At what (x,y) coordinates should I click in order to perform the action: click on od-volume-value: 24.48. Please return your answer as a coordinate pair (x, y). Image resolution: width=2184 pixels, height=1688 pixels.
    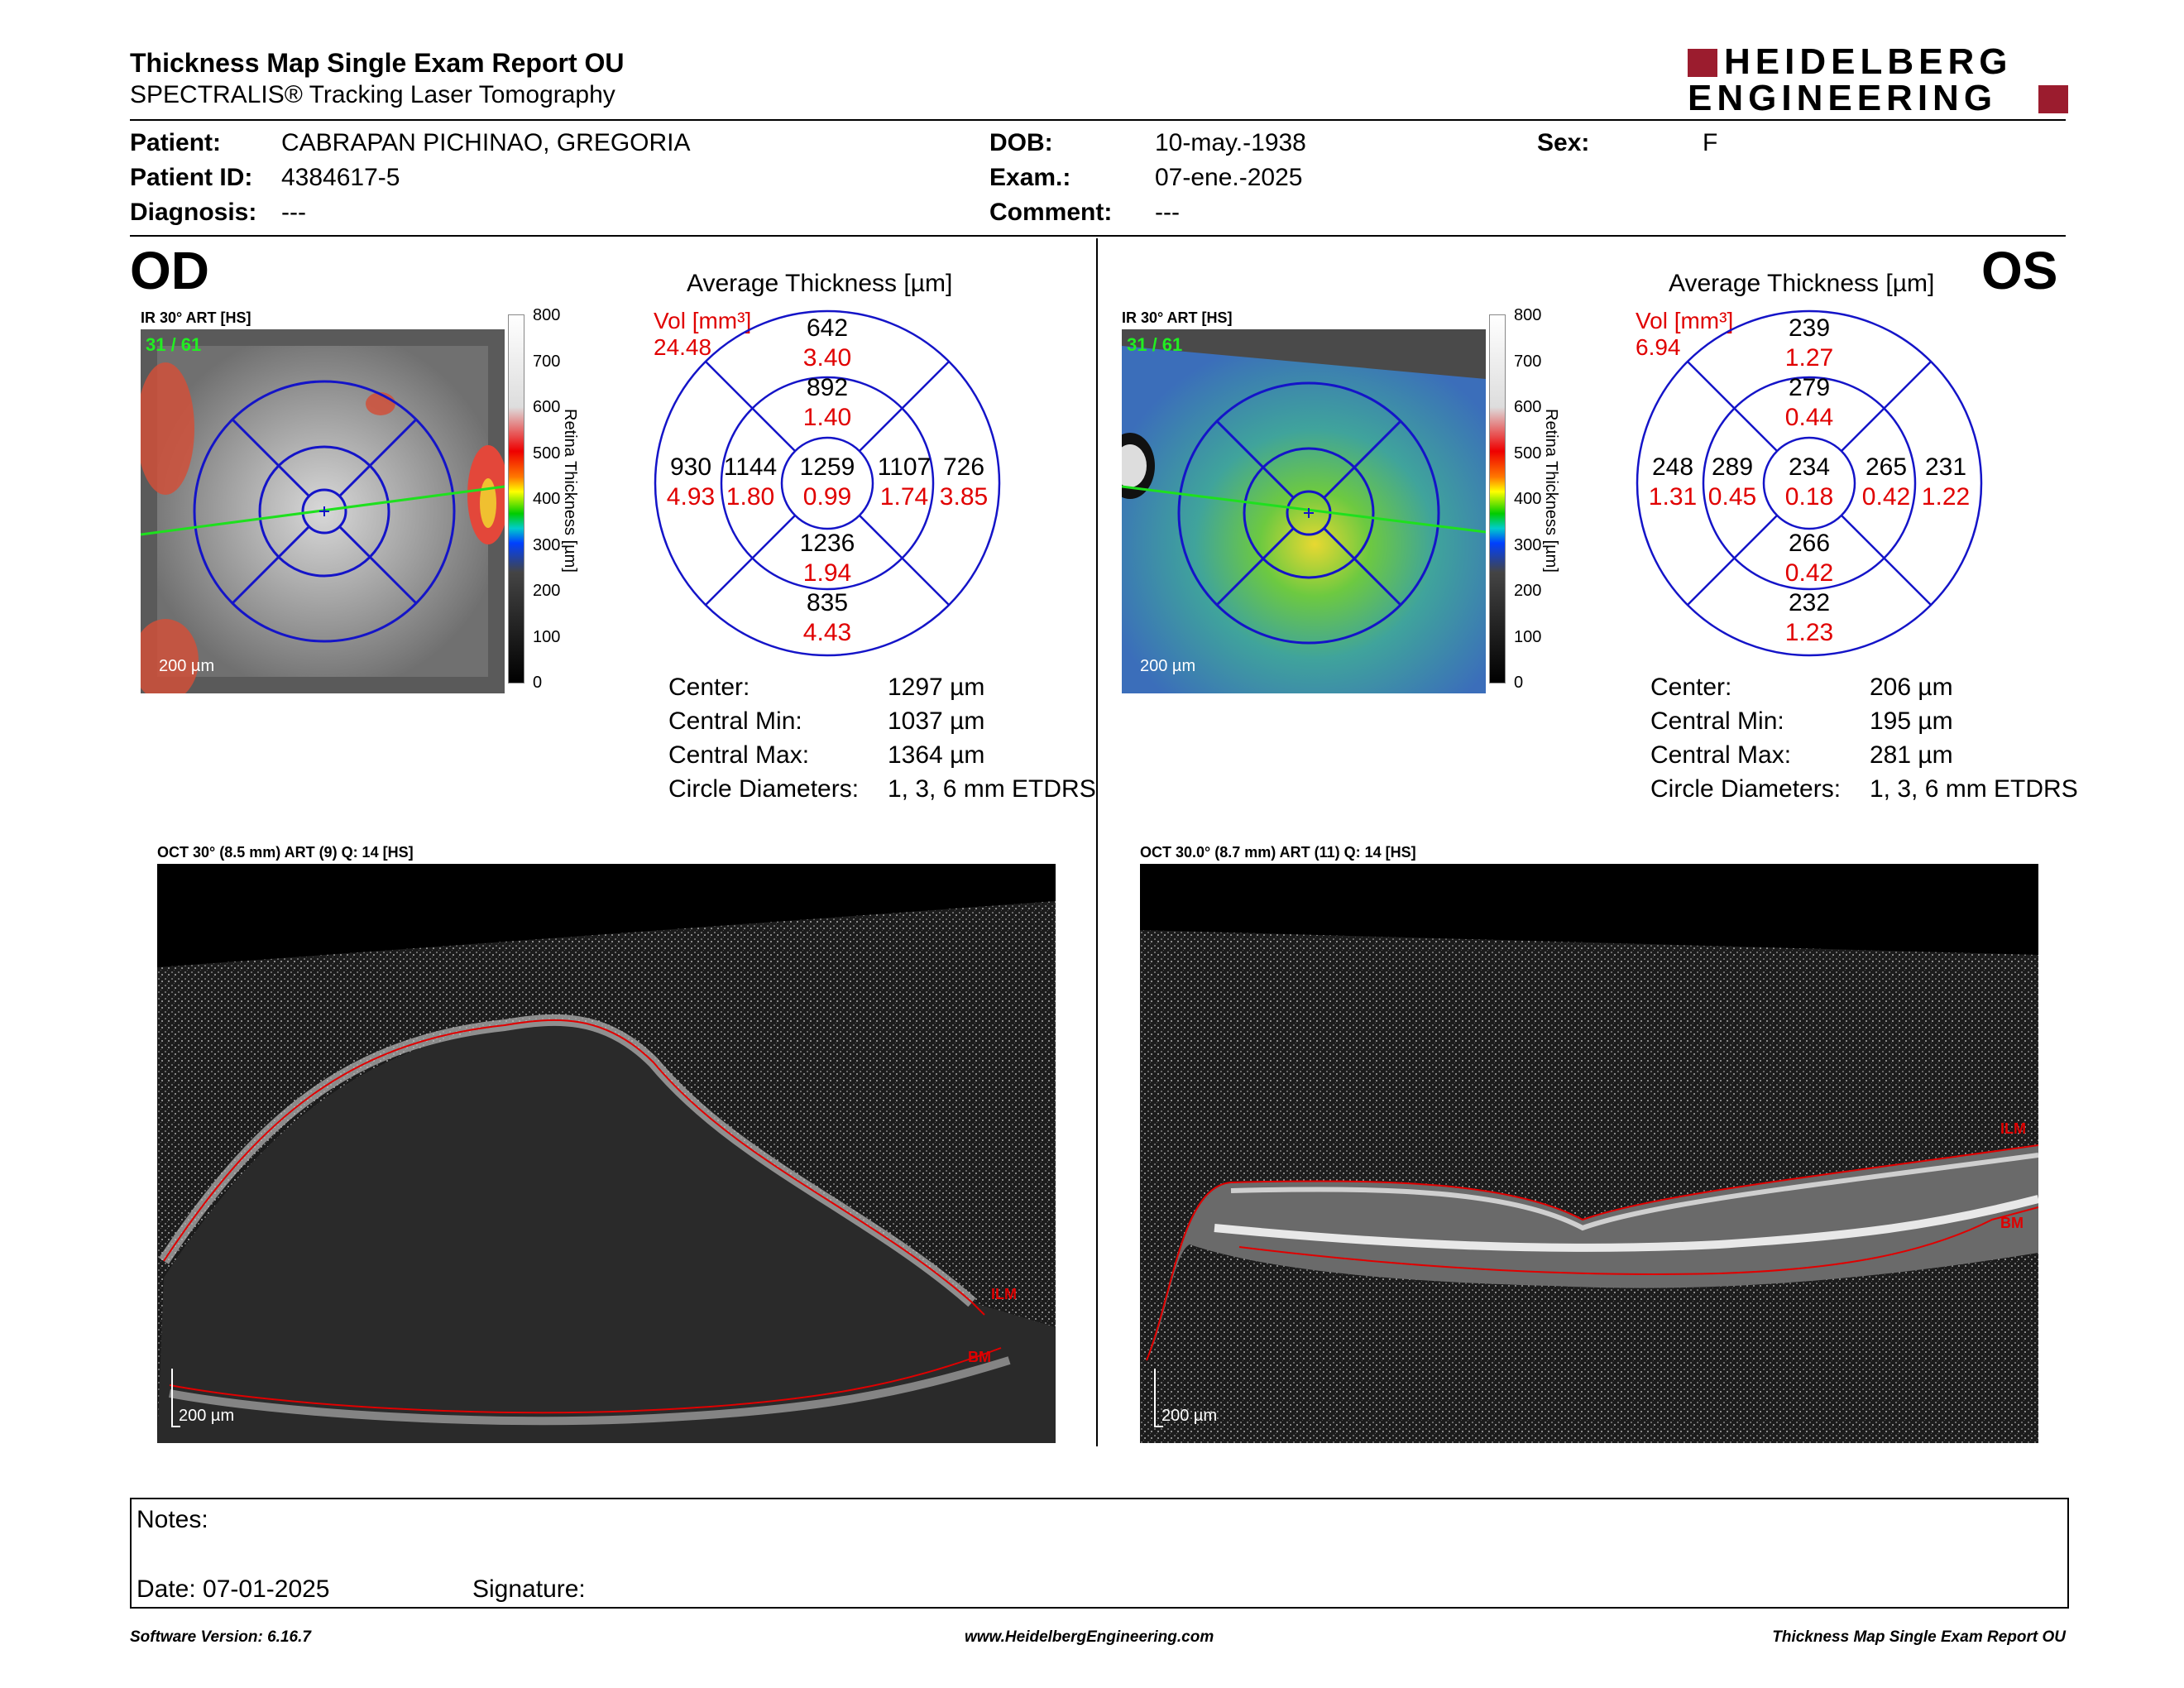
    Looking at the image, I should click on (683, 347).